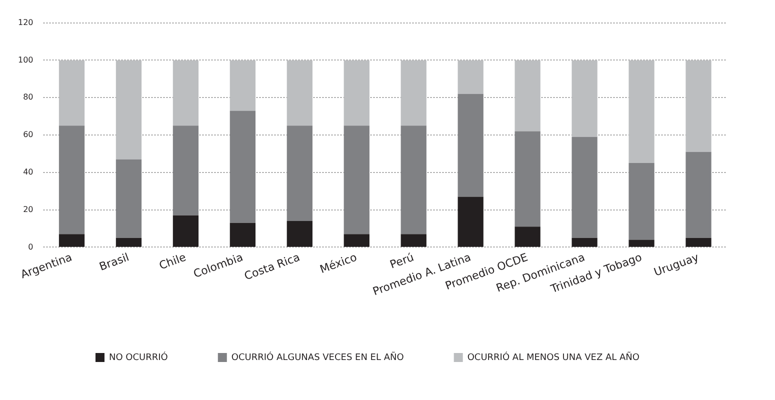 The image size is (775, 400). What do you see at coordinates (172, 261) in the screenshot?
I see `x-tick-label: Chile` at bounding box center [172, 261].